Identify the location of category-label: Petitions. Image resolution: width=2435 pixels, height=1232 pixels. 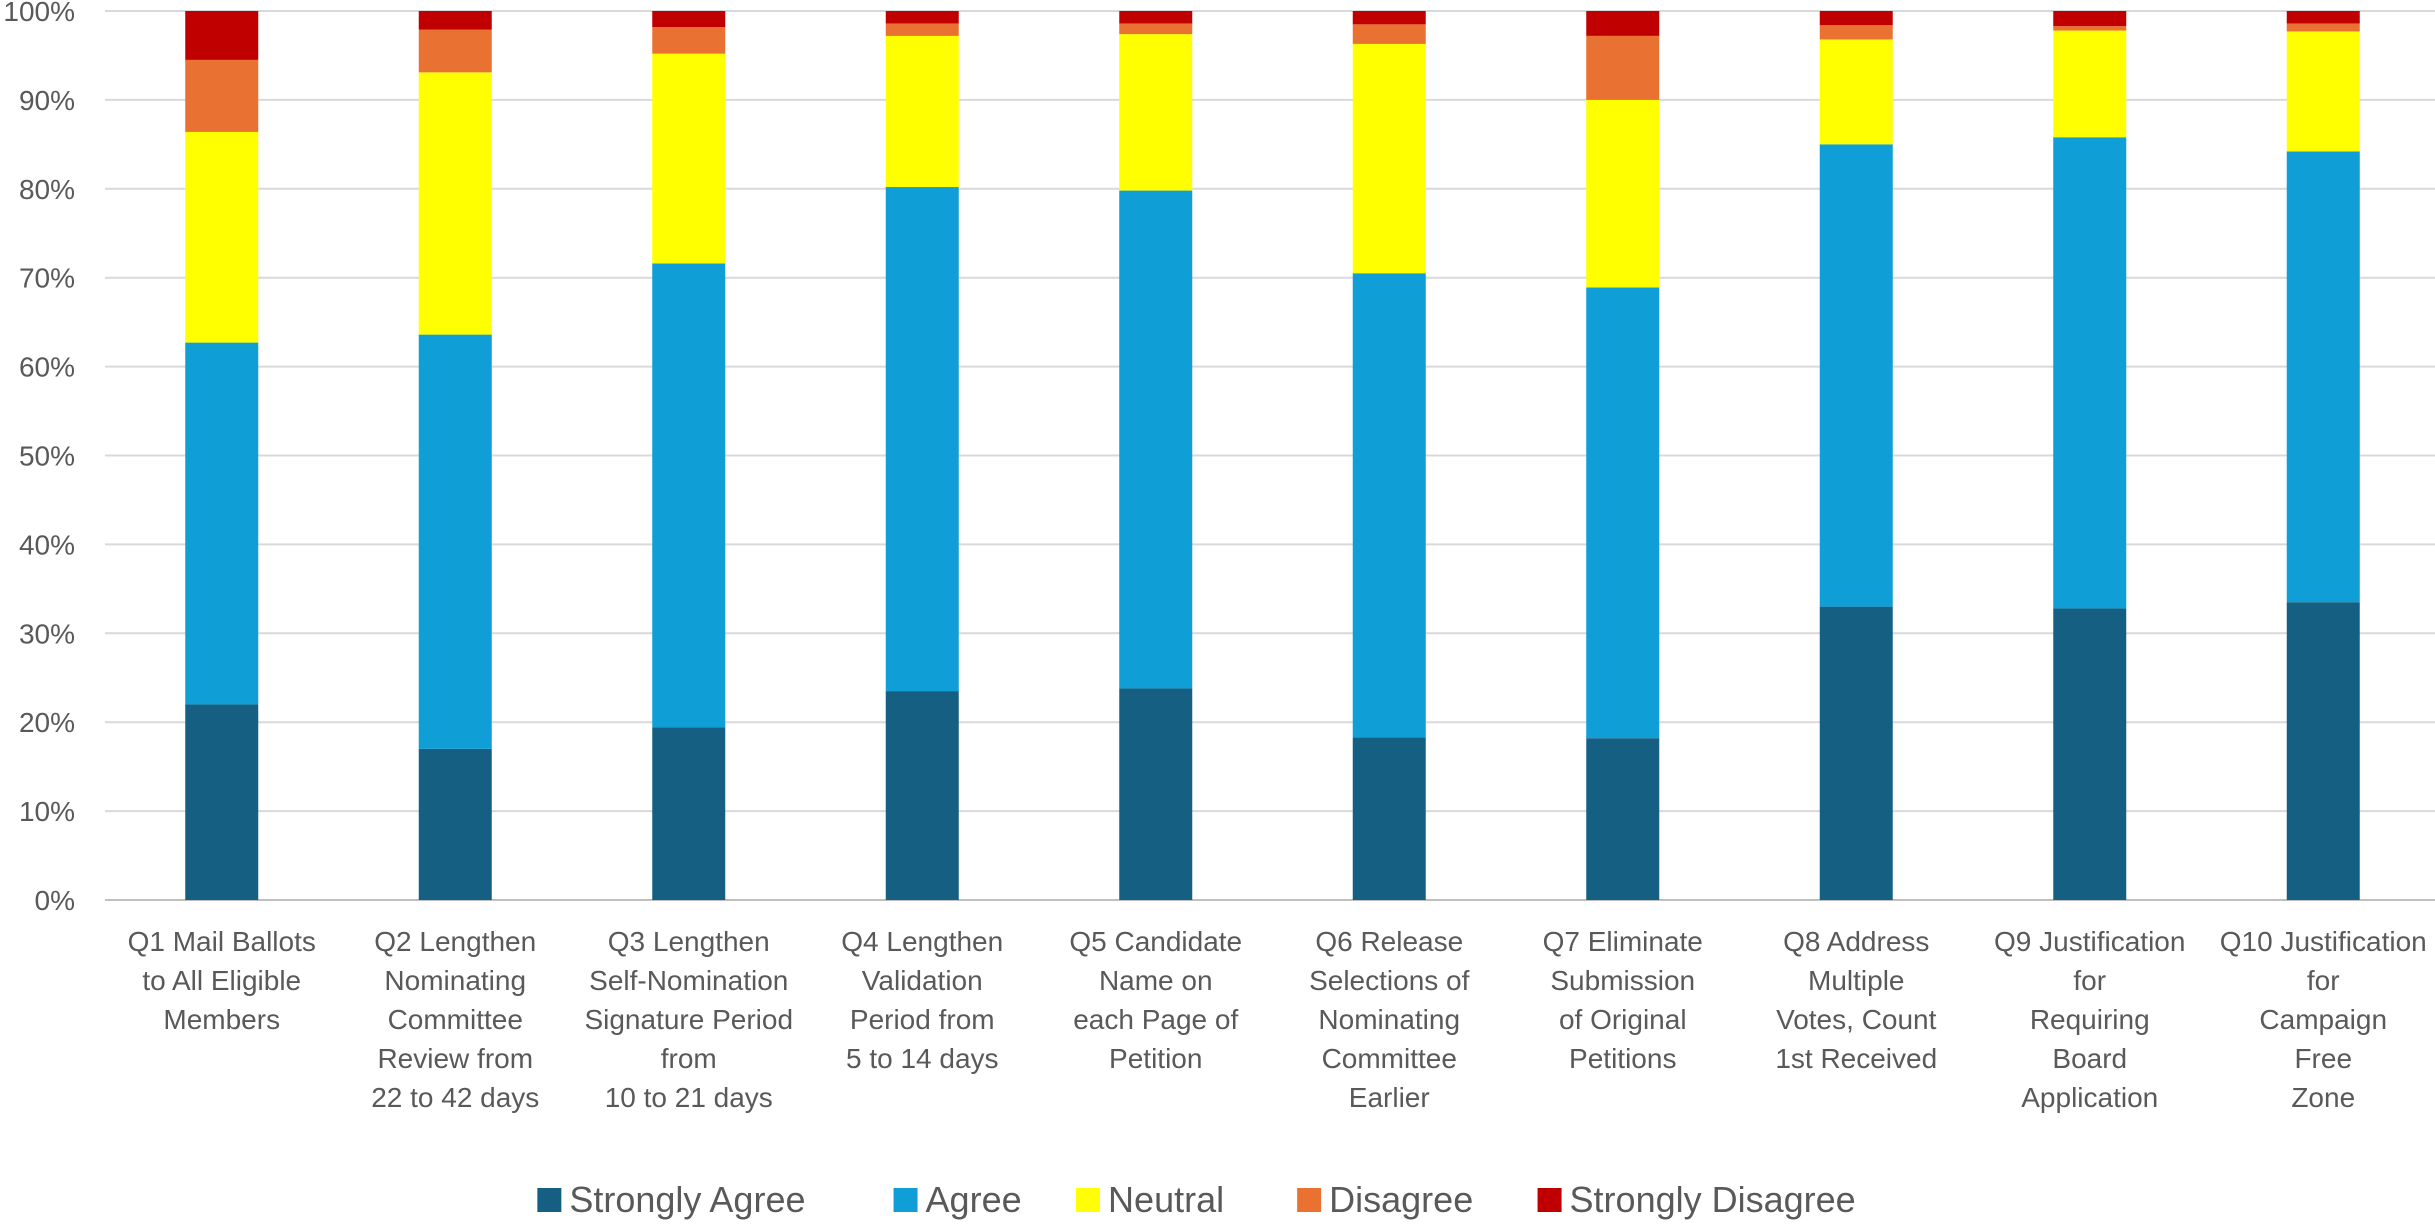
(1622, 1058).